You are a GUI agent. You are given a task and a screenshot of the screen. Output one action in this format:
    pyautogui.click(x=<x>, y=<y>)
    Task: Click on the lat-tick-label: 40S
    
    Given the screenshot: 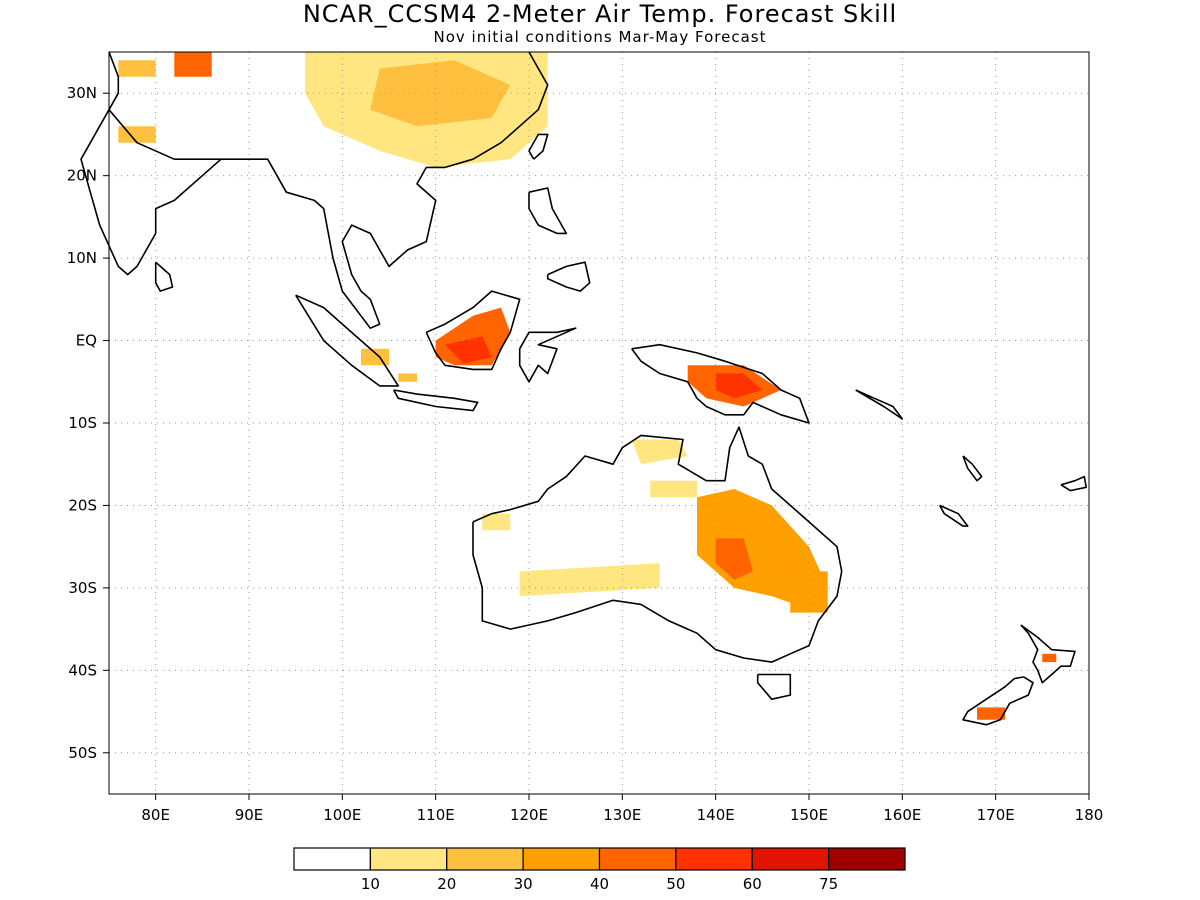 What is the action you would take?
    pyautogui.click(x=82, y=670)
    